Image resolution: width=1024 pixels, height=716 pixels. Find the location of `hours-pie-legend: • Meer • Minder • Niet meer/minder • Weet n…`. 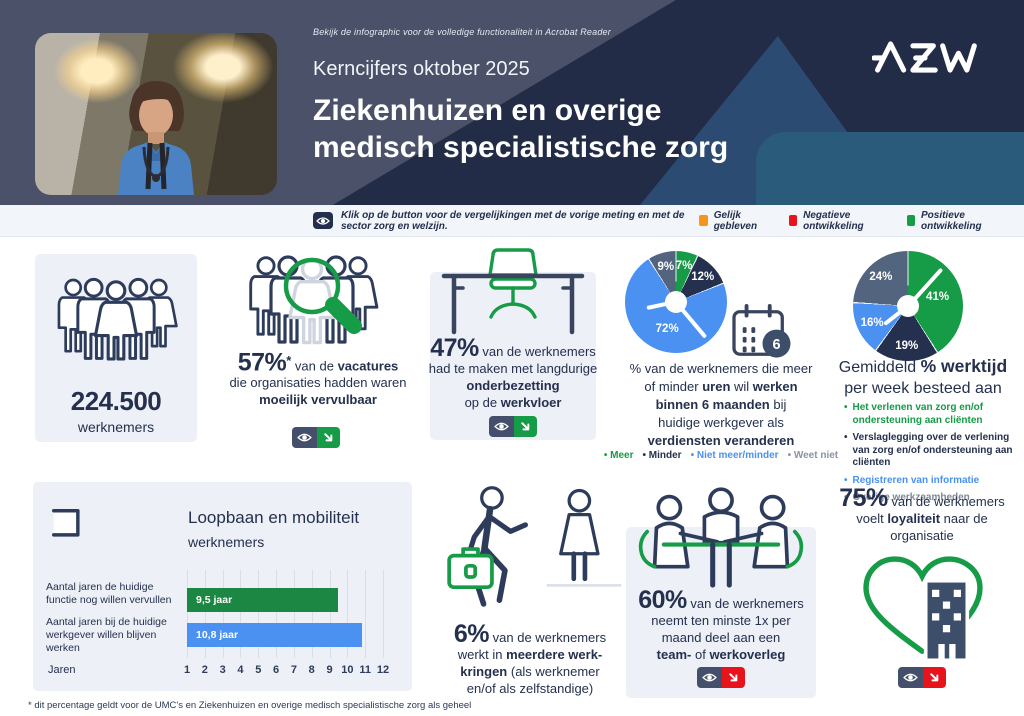

hours-pie-legend: • Meer • Minder • Niet meer/minder • Weet n… is located at coordinates (721, 455).